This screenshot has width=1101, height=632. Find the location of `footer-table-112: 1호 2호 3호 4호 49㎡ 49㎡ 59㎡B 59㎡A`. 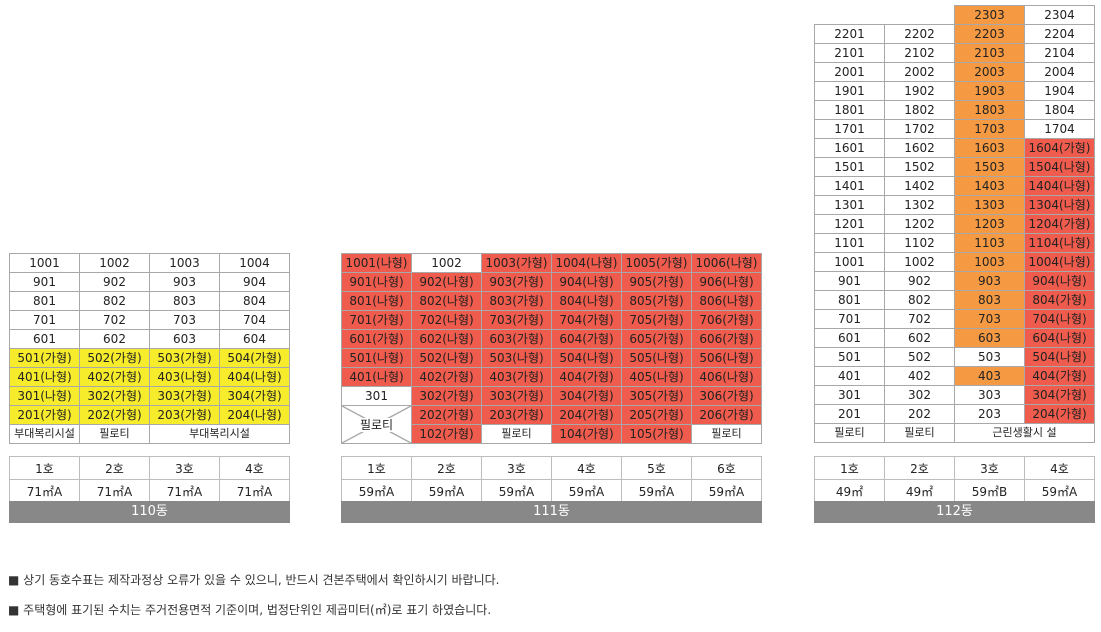

footer-table-112: 1호 2호 3호 4호 49㎡ 49㎡ 59㎡B 59㎡A is located at coordinates (954, 479).